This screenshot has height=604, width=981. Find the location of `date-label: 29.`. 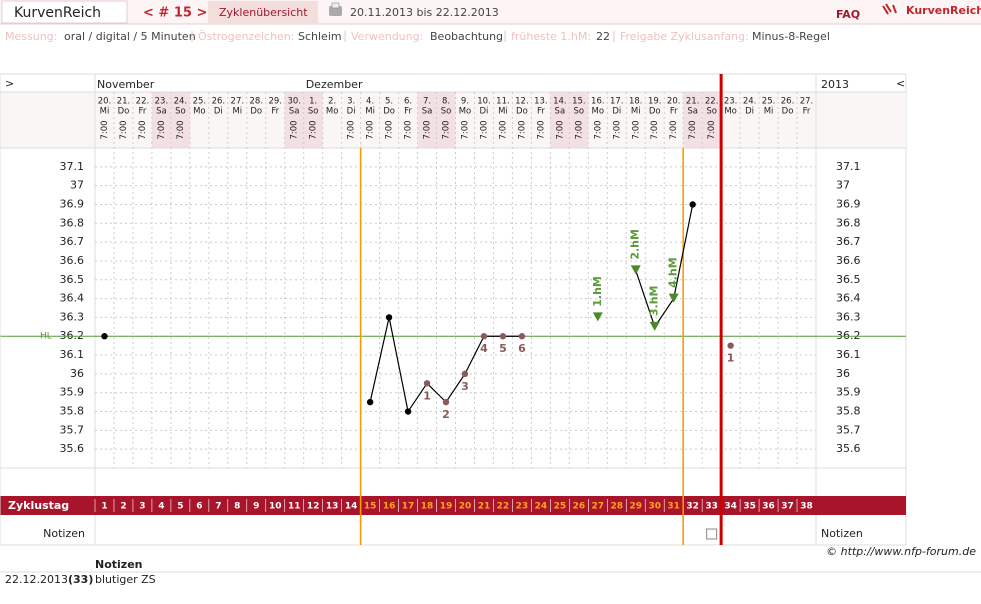

date-label: 29. is located at coordinates (275, 102).